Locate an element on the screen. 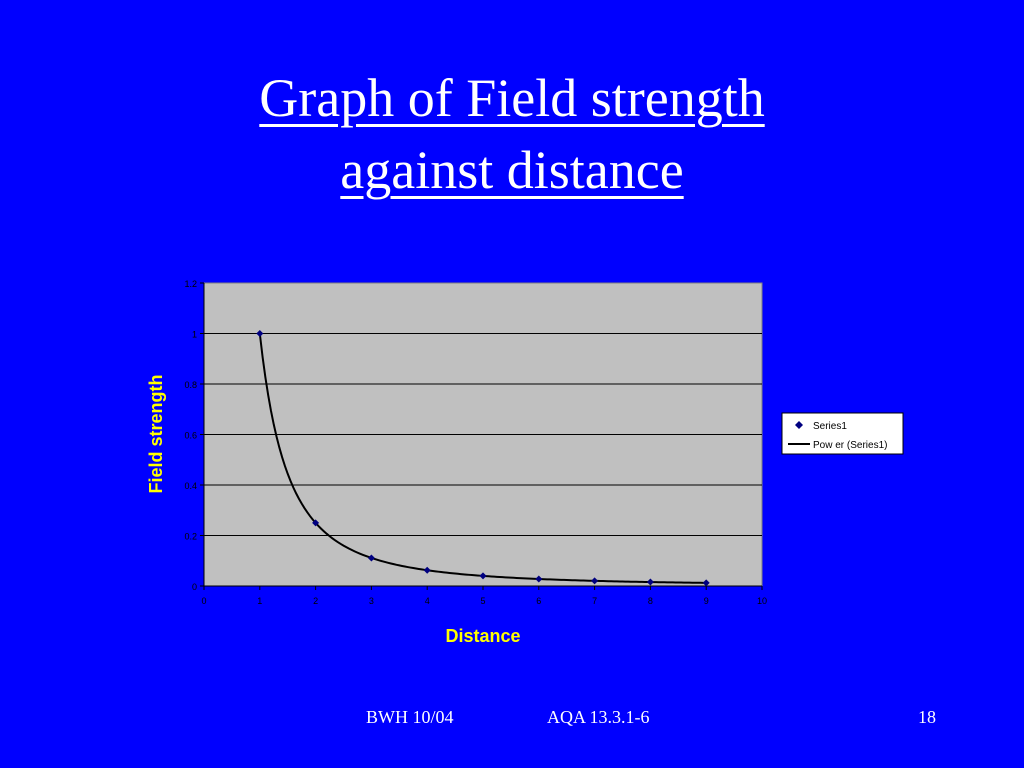  x-tick-labels: 0 1 2 3 4 5 6 7 8 9 10 is located at coordinates (484, 601).